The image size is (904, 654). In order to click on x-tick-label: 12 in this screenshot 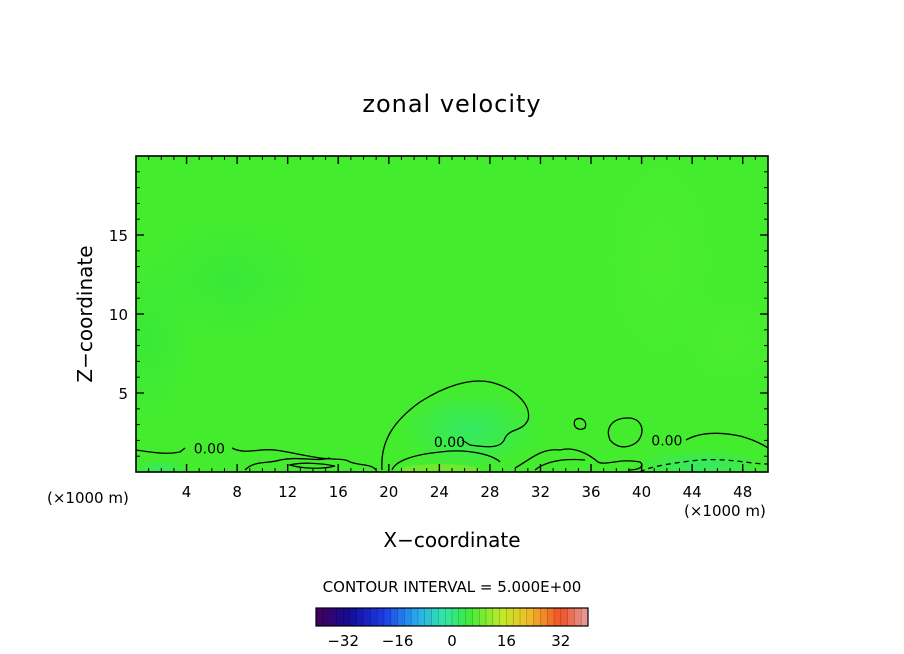, I will do `click(287, 492)`.